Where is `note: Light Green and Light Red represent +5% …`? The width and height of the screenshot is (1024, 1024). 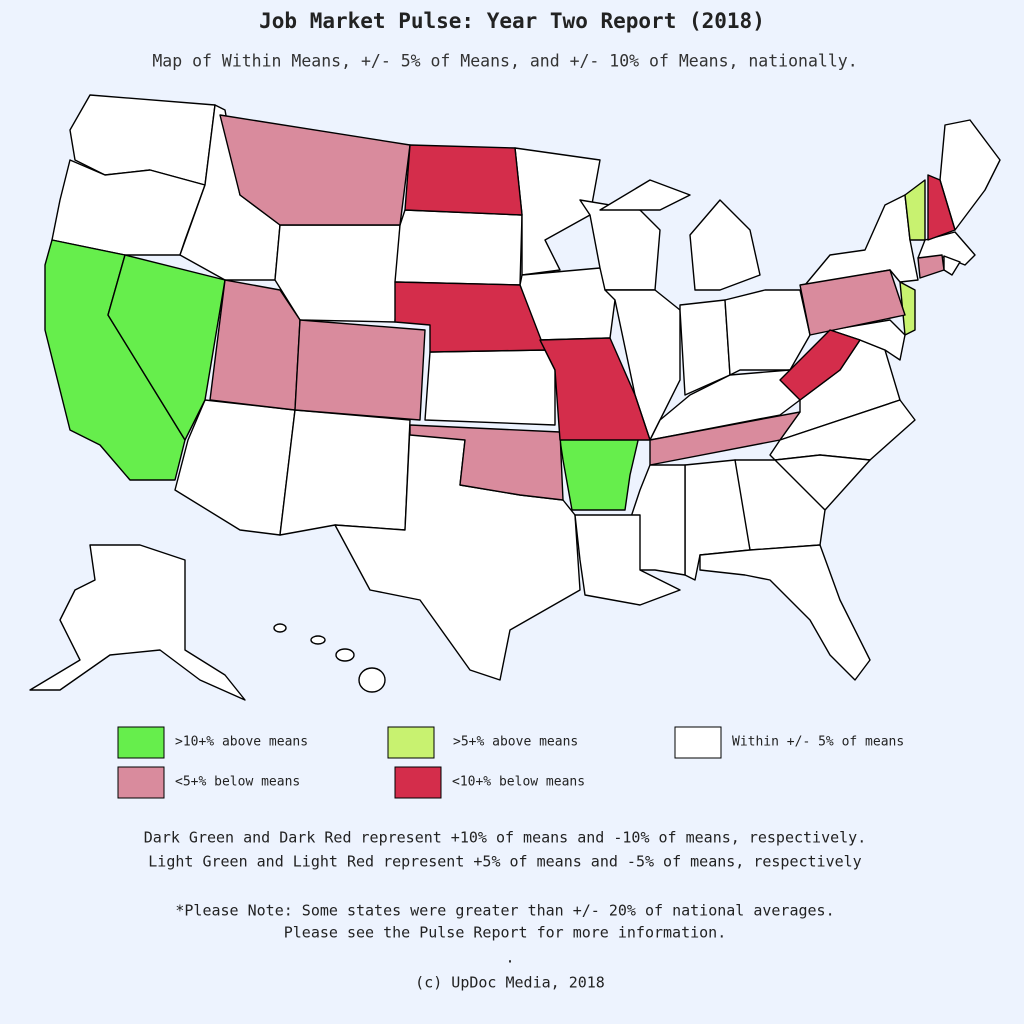
note: Light Green and Light Red represent +5% … is located at coordinates (504, 862).